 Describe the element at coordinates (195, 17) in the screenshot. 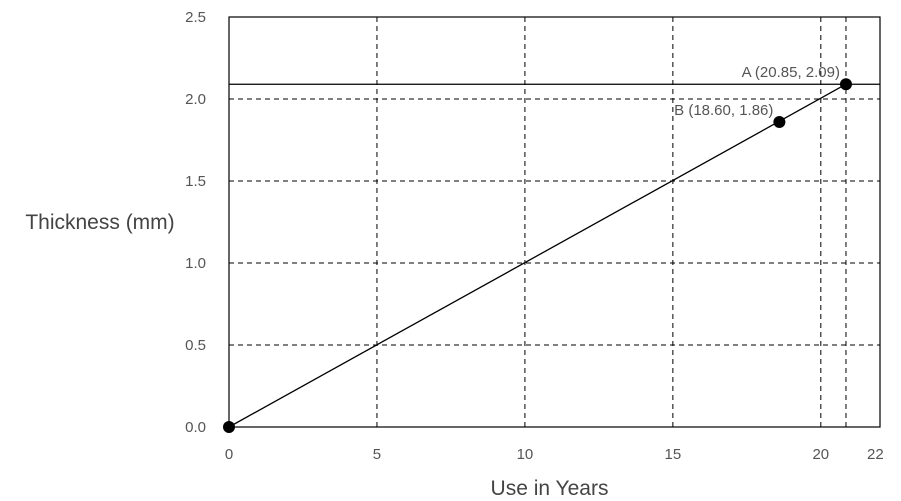

I see `y-tick-label: 2.5` at that location.